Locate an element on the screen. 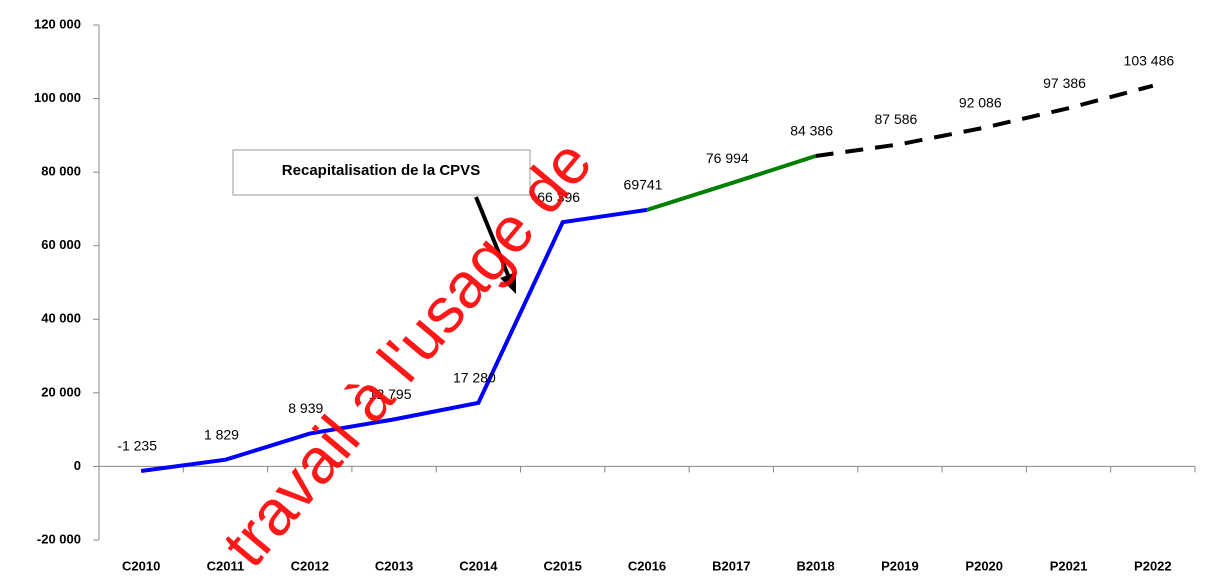 The width and height of the screenshot is (1207, 576). y-tick-label: 120 000 is located at coordinates (57, 23).